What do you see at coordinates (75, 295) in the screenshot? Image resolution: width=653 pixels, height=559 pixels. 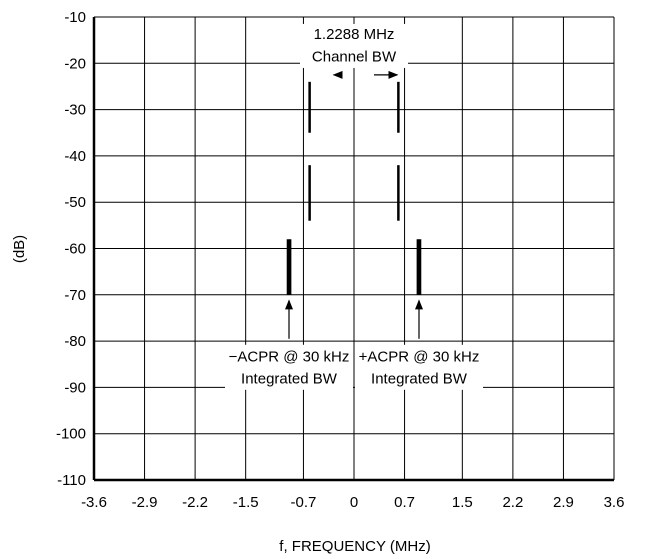 I see `y-tick-label: -70` at bounding box center [75, 295].